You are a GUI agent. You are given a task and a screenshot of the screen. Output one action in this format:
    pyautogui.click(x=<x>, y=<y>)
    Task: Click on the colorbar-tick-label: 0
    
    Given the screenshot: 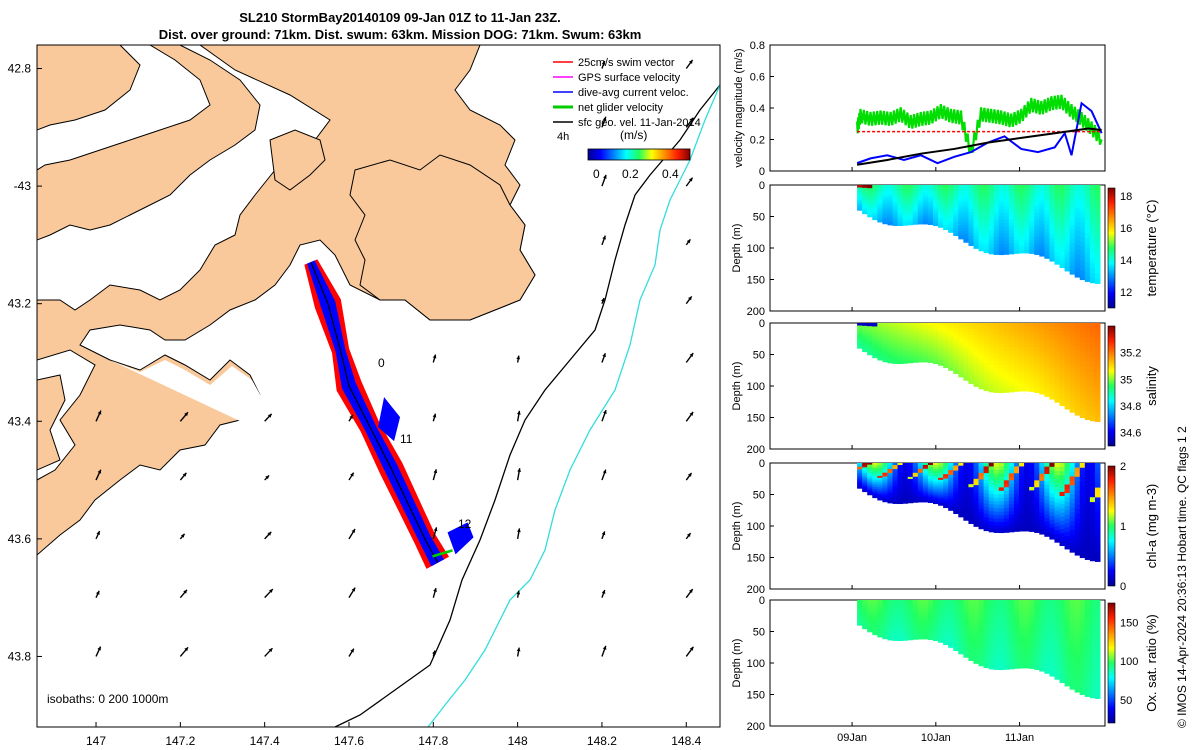 What is the action you would take?
    pyautogui.click(x=1123, y=587)
    